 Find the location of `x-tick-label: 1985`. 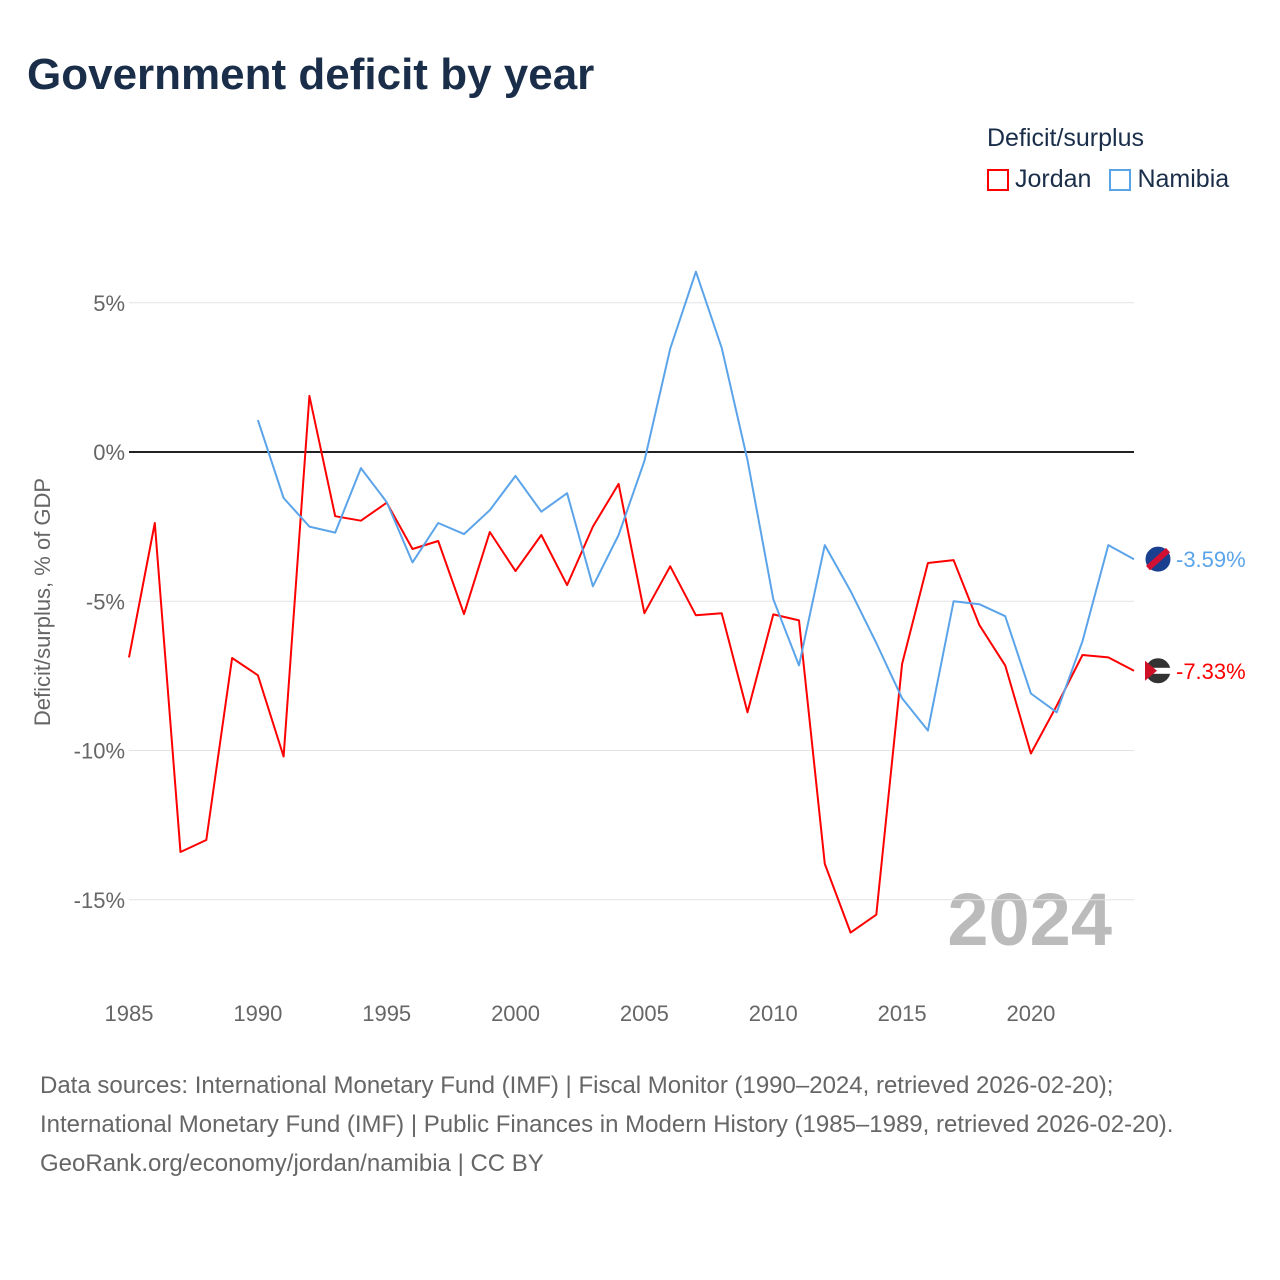

x-tick-label: 1985 is located at coordinates (129, 1013).